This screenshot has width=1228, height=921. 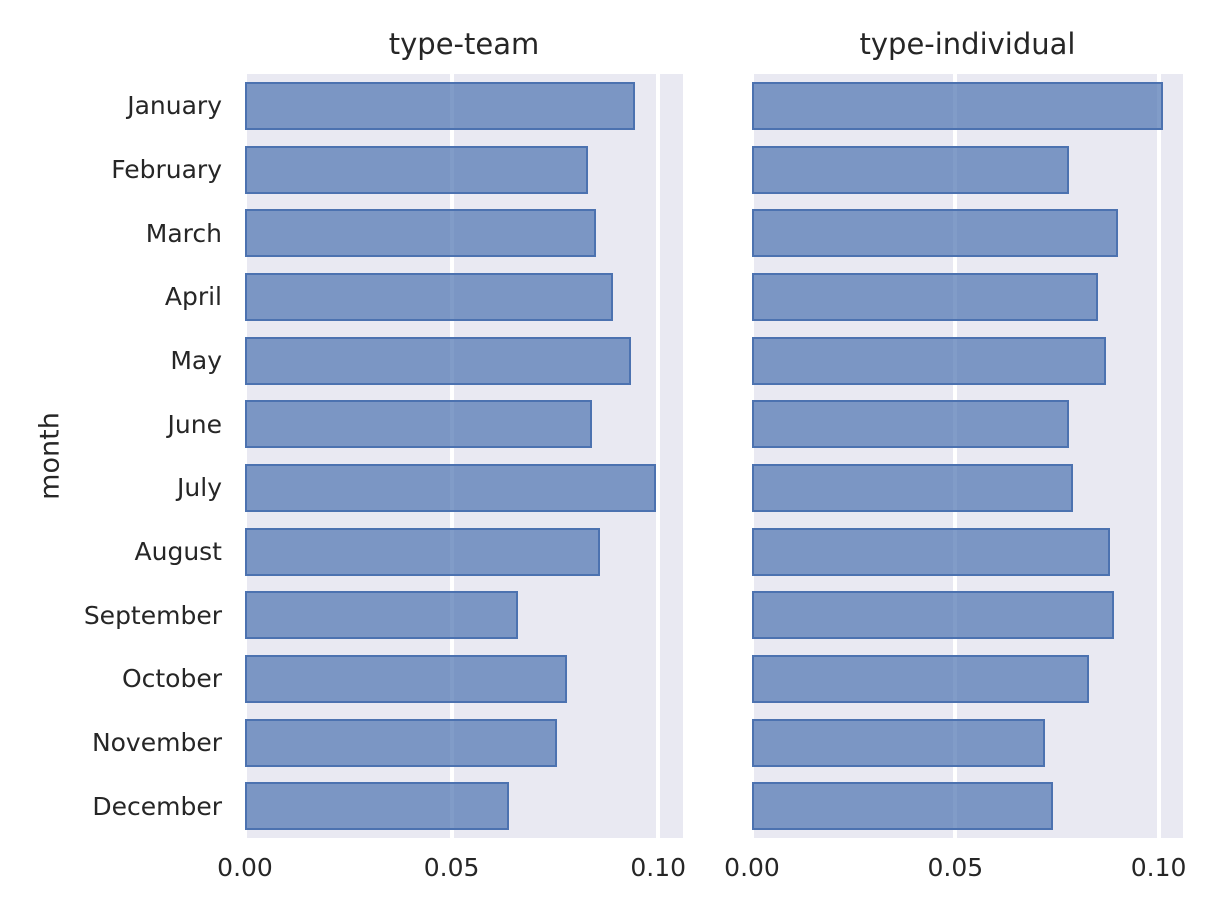 What do you see at coordinates (925, 296) in the screenshot?
I see `bar-april-individual` at bounding box center [925, 296].